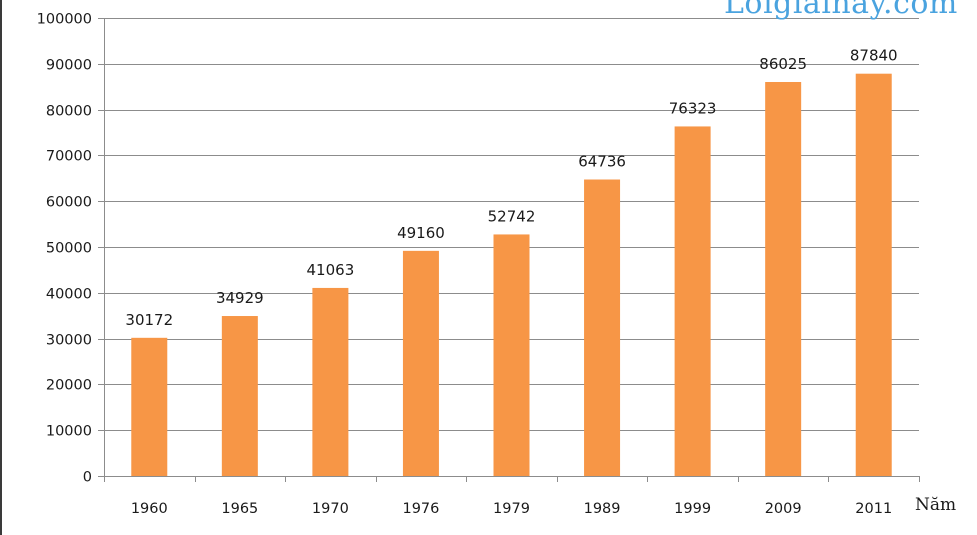  Describe the element at coordinates (783, 509) in the screenshot. I see `x-tick-label: 2009` at that location.